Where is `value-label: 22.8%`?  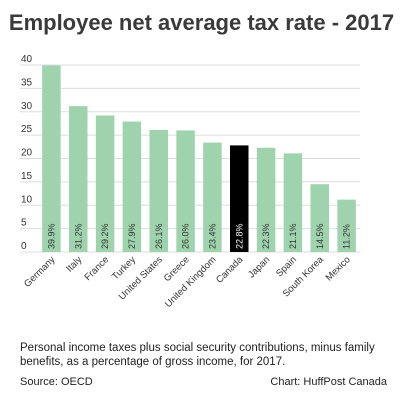 value-label: 22.8% is located at coordinates (239, 236).